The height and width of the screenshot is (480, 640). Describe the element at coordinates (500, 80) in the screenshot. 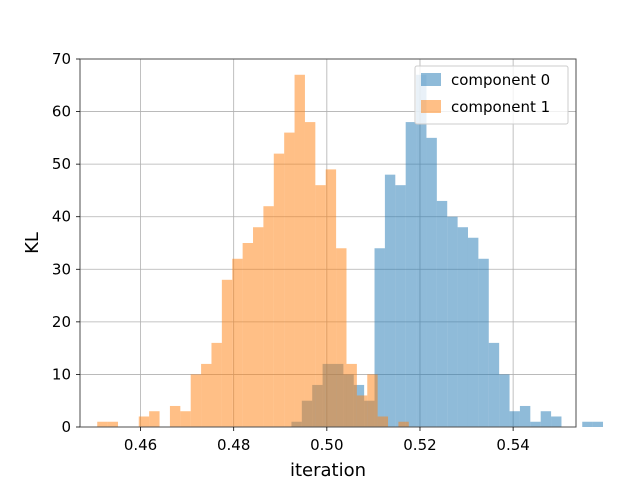

I see `legend-label-component-0: component 0` at that location.